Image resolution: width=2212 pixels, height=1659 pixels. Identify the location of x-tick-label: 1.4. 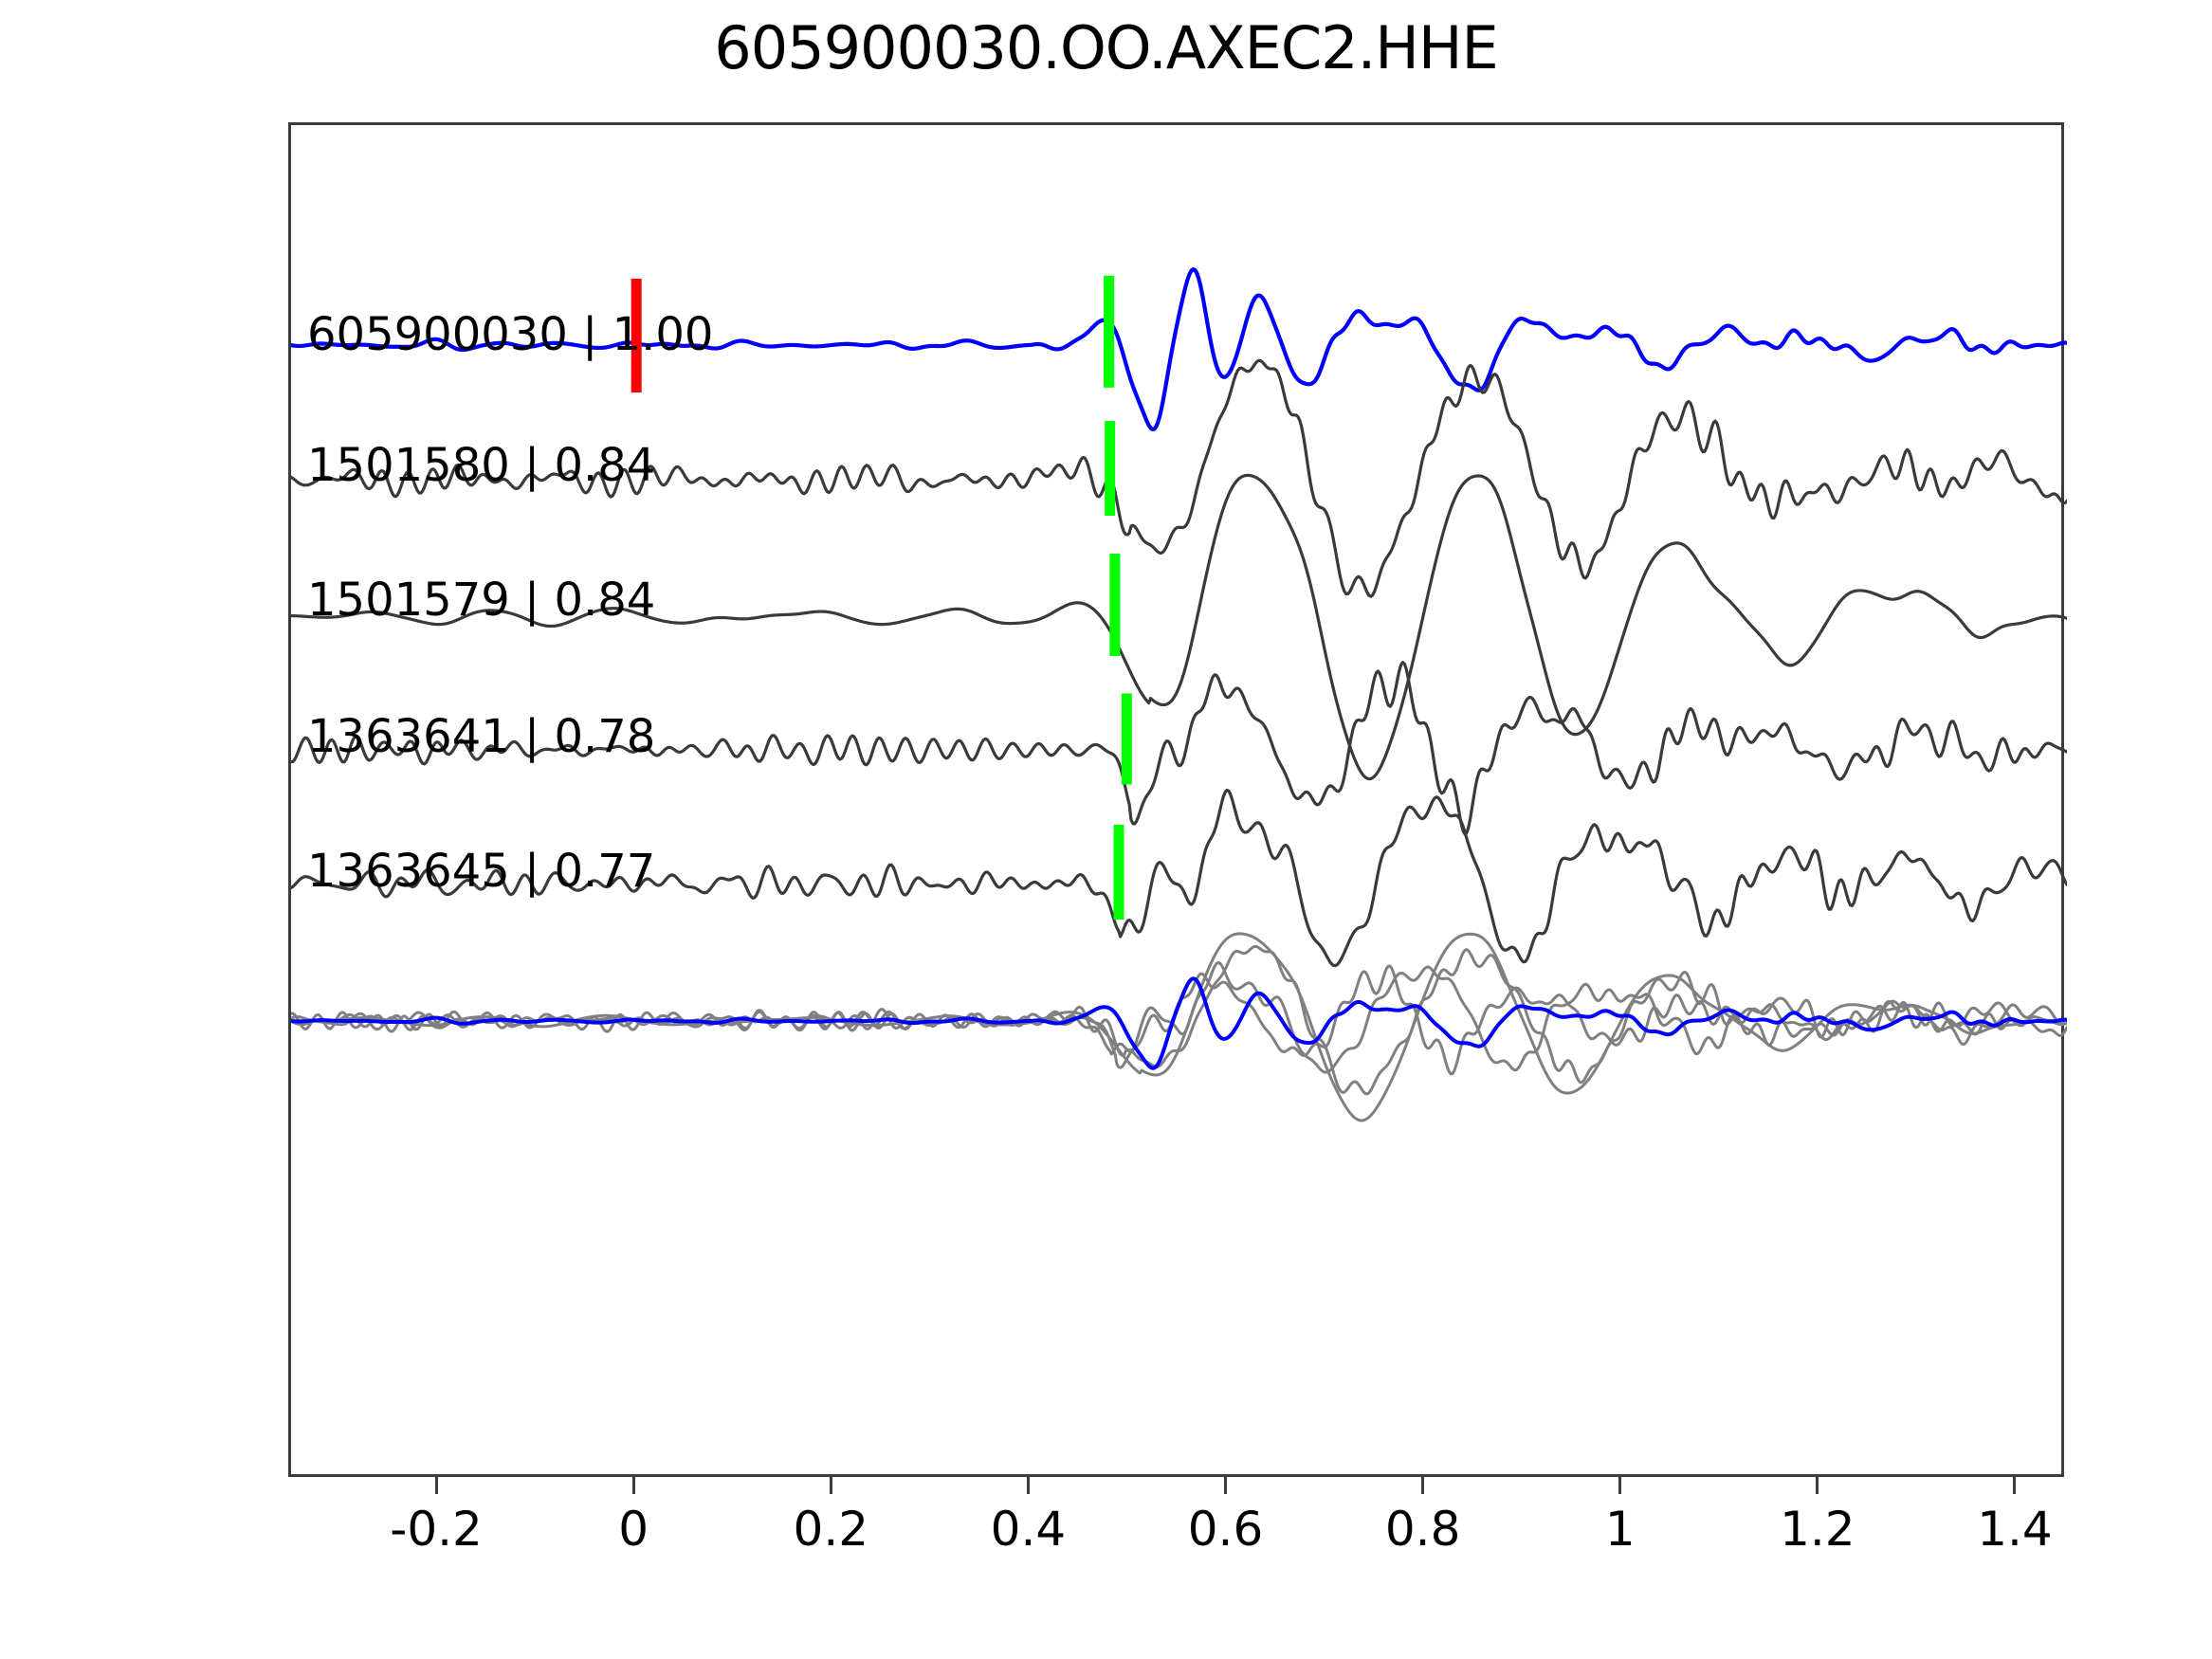
(2015, 1529).